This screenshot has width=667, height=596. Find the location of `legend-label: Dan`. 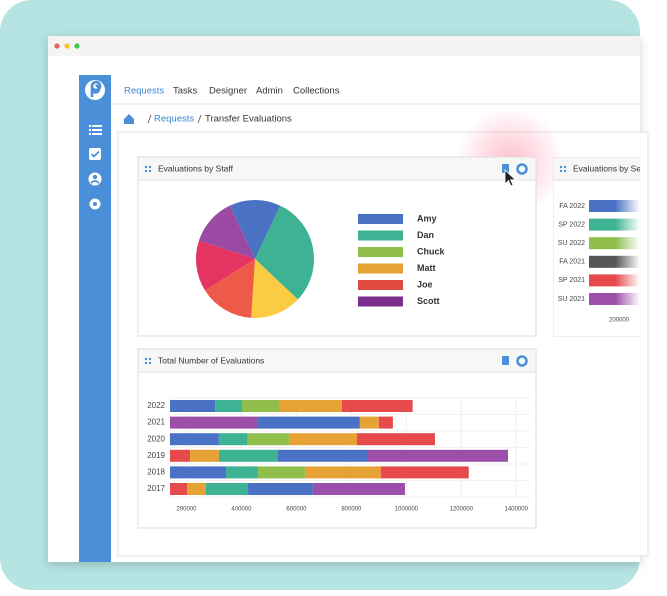

legend-label: Dan is located at coordinates (425, 235).